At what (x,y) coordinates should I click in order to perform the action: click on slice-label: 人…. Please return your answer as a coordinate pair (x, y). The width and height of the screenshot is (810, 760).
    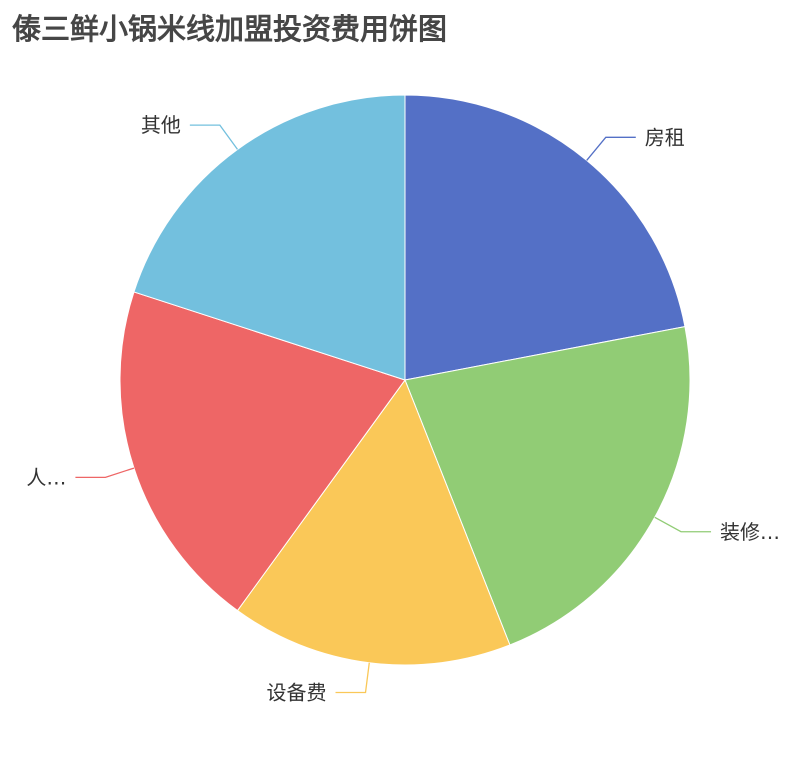
    Looking at the image, I should click on (46, 477).